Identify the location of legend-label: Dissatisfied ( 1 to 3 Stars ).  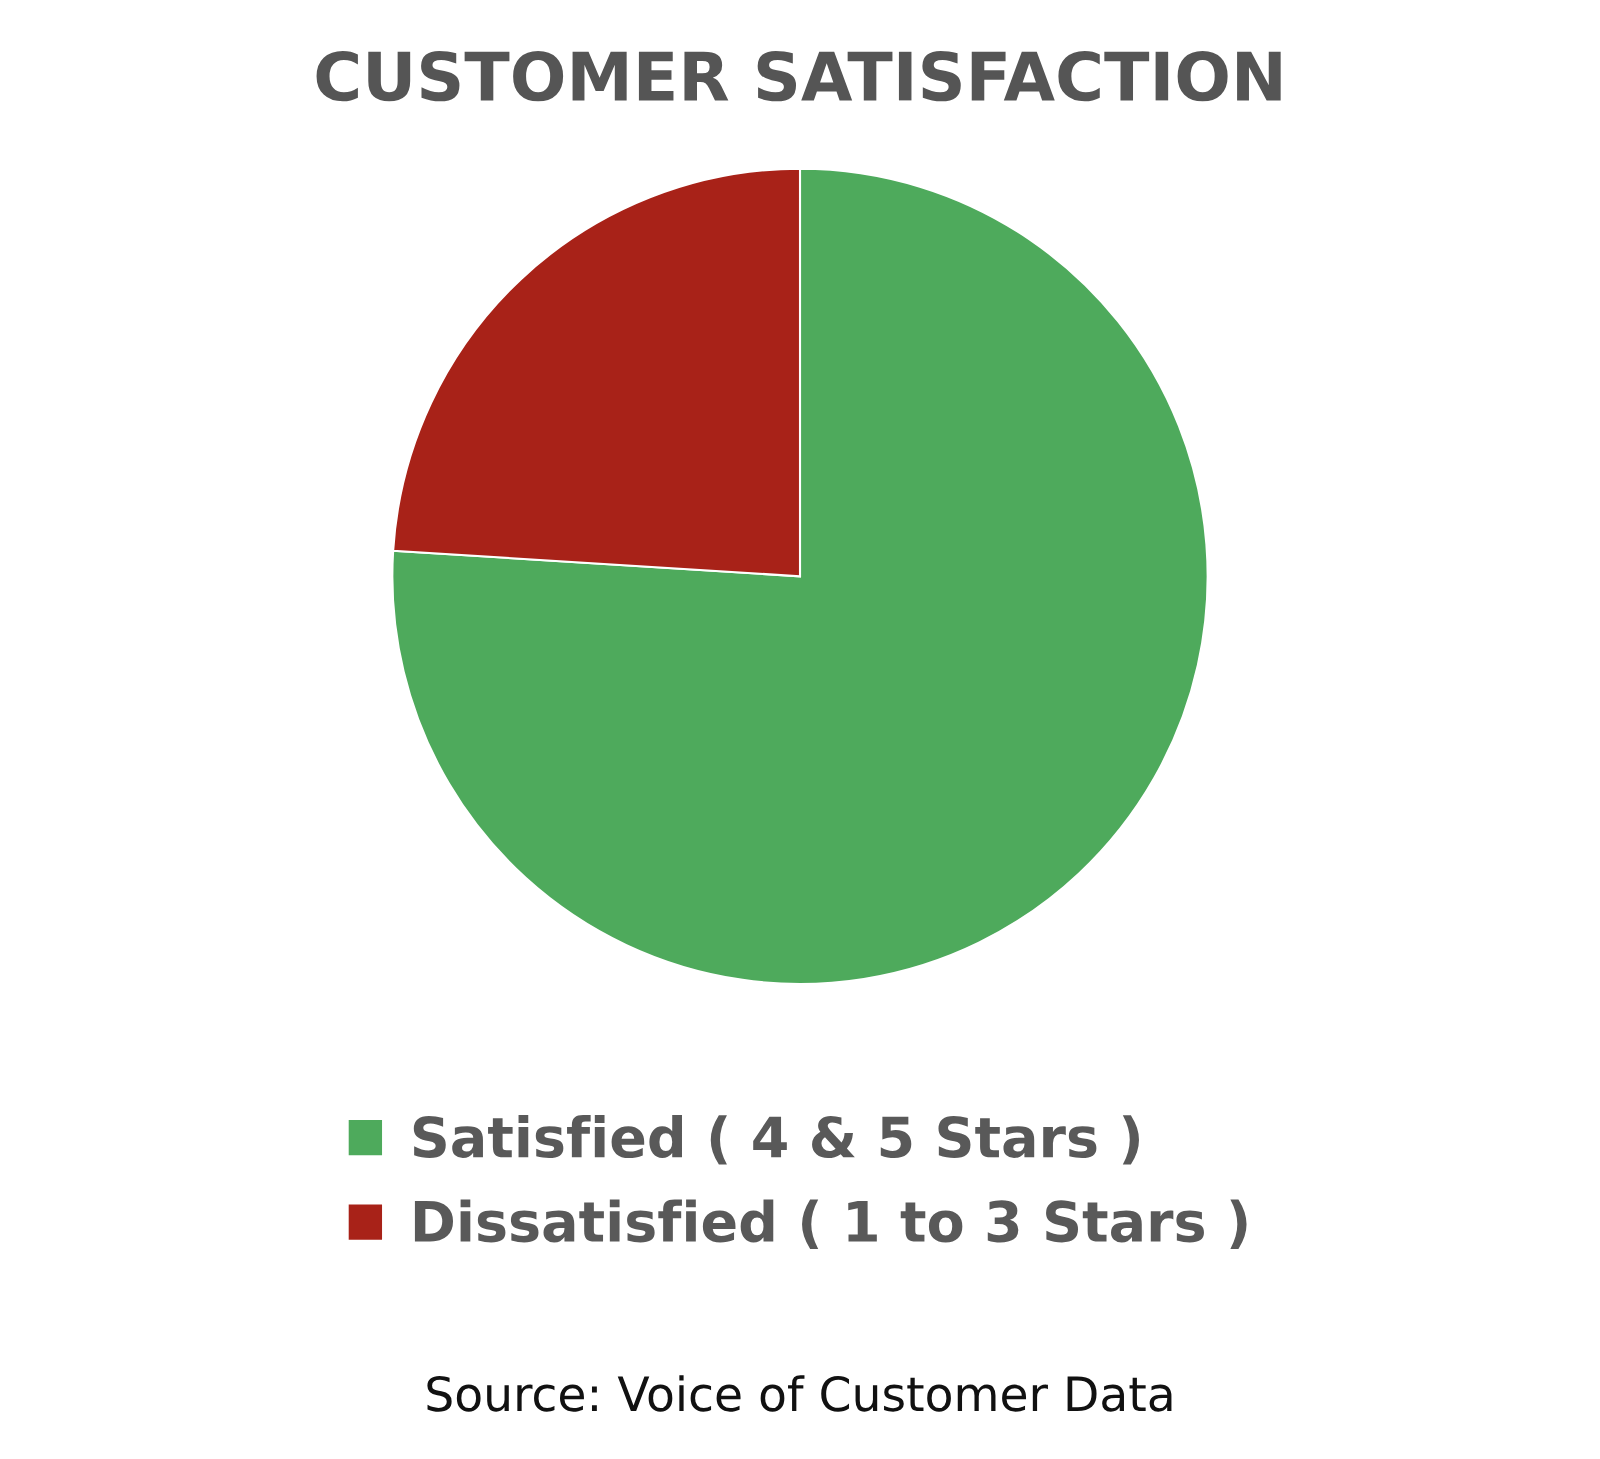
(830, 1224).